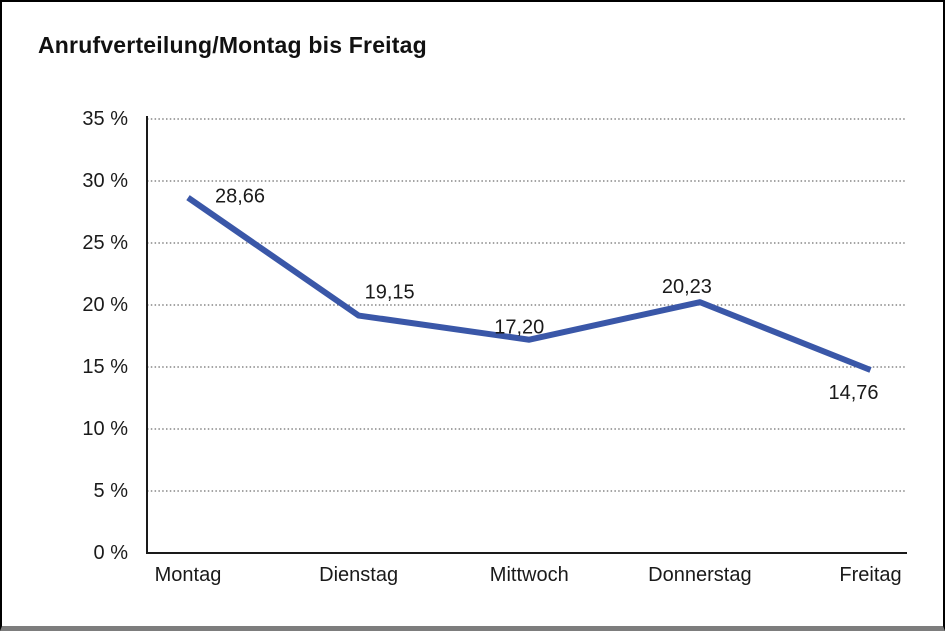  I want to click on y-tick-label: 10 %, so click(105, 429).